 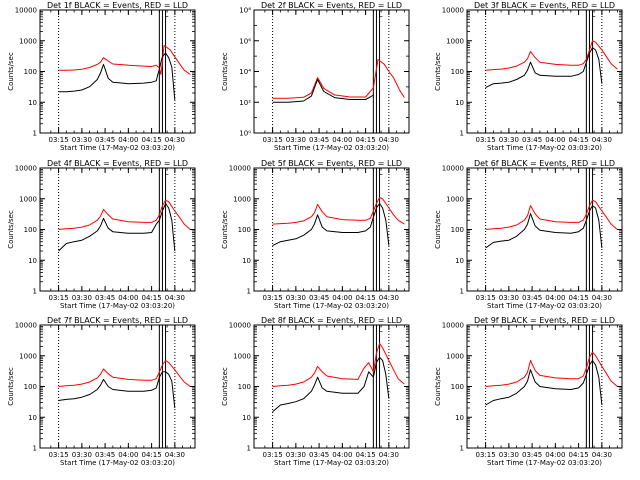 What do you see at coordinates (245, 11) in the screenshot?
I see `y-tick-label: 10⁸` at bounding box center [245, 11].